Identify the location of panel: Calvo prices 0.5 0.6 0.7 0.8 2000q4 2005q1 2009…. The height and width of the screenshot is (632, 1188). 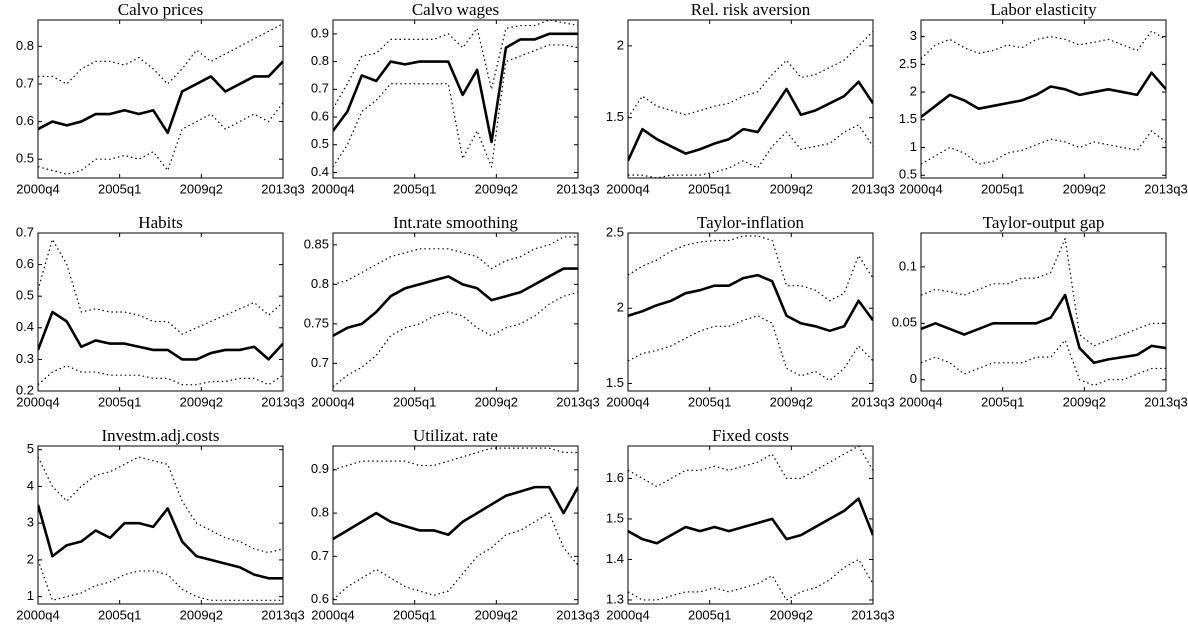
(160, 98).